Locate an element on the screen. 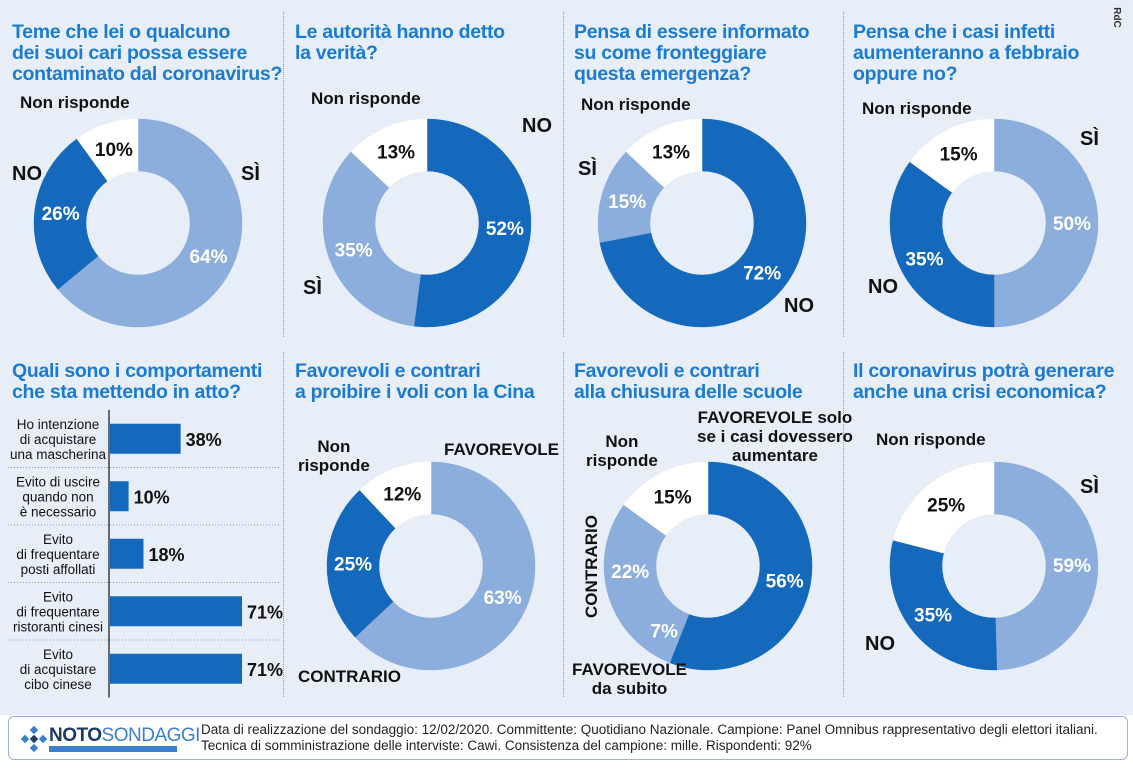  donut-value-label: 12% is located at coordinates (402, 494).